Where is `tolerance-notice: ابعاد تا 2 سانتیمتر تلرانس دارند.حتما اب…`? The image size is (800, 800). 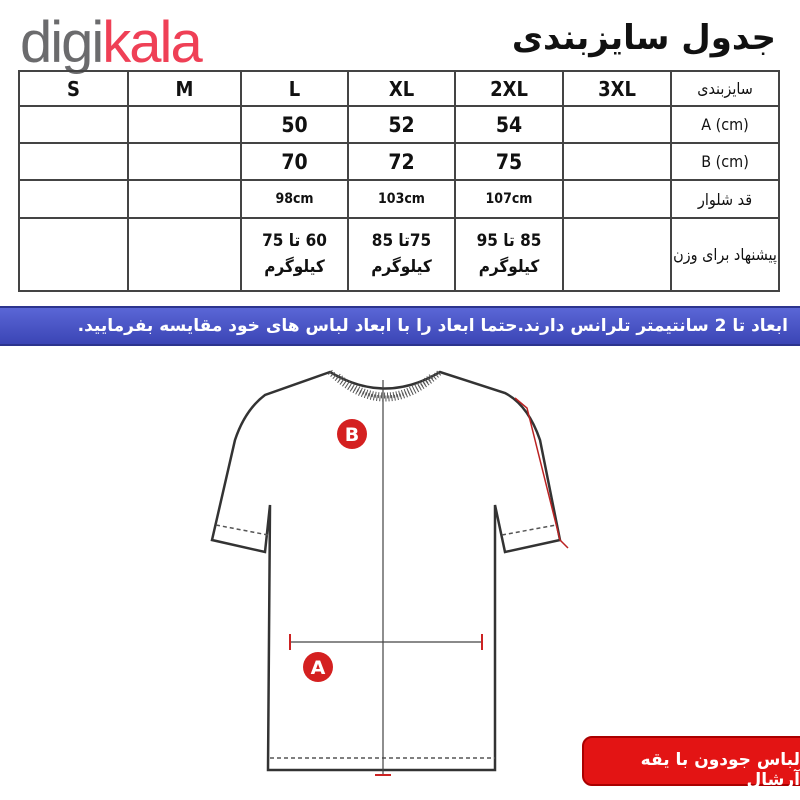 tolerance-notice: ابعاد تا 2 سانتیمتر تلرانس دارند.حتما اب… is located at coordinates (400, 326).